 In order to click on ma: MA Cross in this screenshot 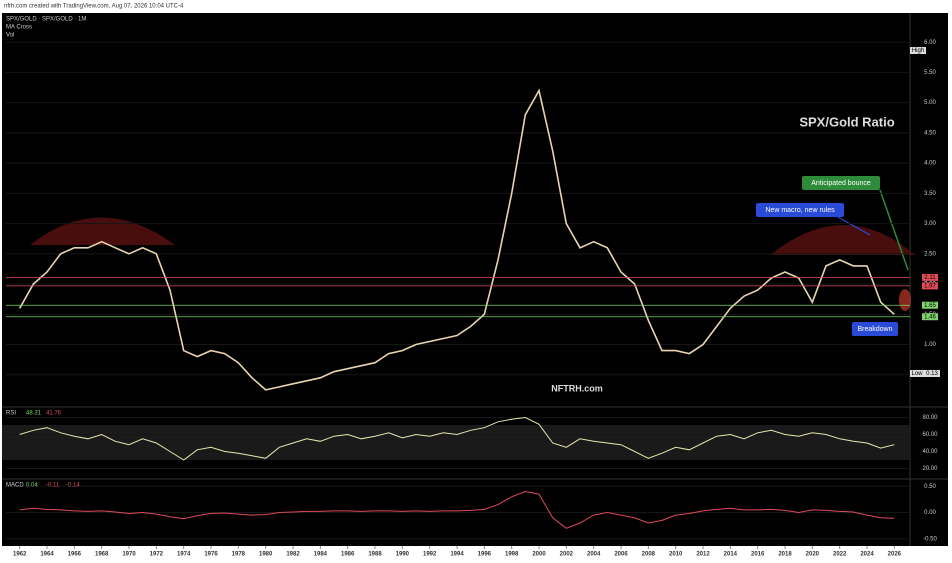, I will do `click(19, 28)`.